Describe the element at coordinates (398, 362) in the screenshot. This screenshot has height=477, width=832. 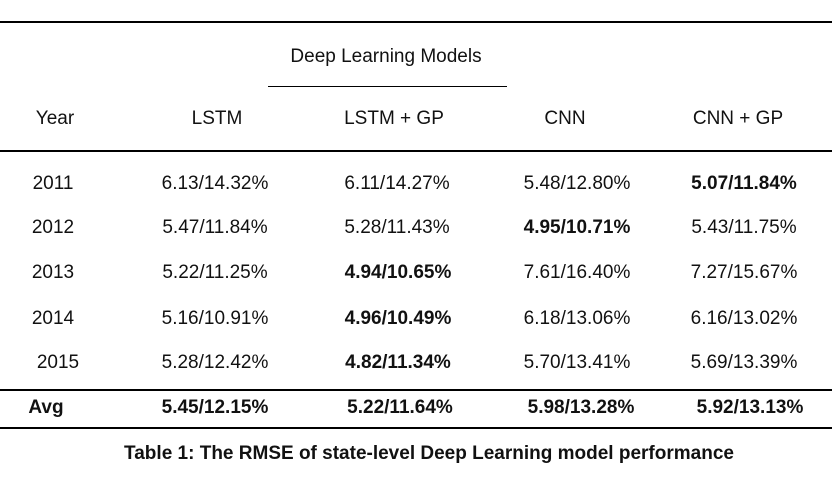
I see `cell-lstm-gp-best: 4.82/11.34%` at that location.